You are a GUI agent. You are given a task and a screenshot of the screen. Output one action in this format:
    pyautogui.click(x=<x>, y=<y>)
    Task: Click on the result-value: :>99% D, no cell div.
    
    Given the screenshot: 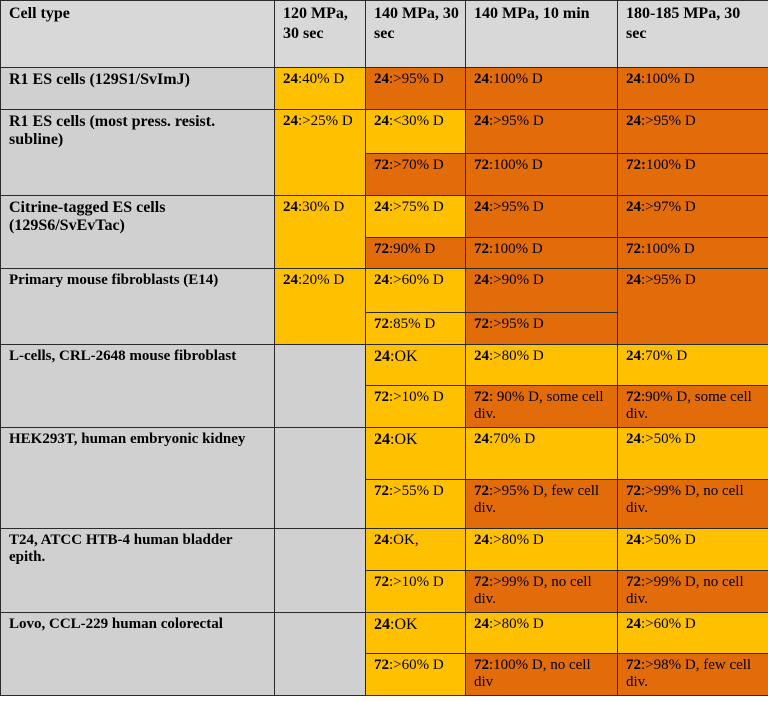 What is the action you would take?
    pyautogui.click(x=533, y=590)
    